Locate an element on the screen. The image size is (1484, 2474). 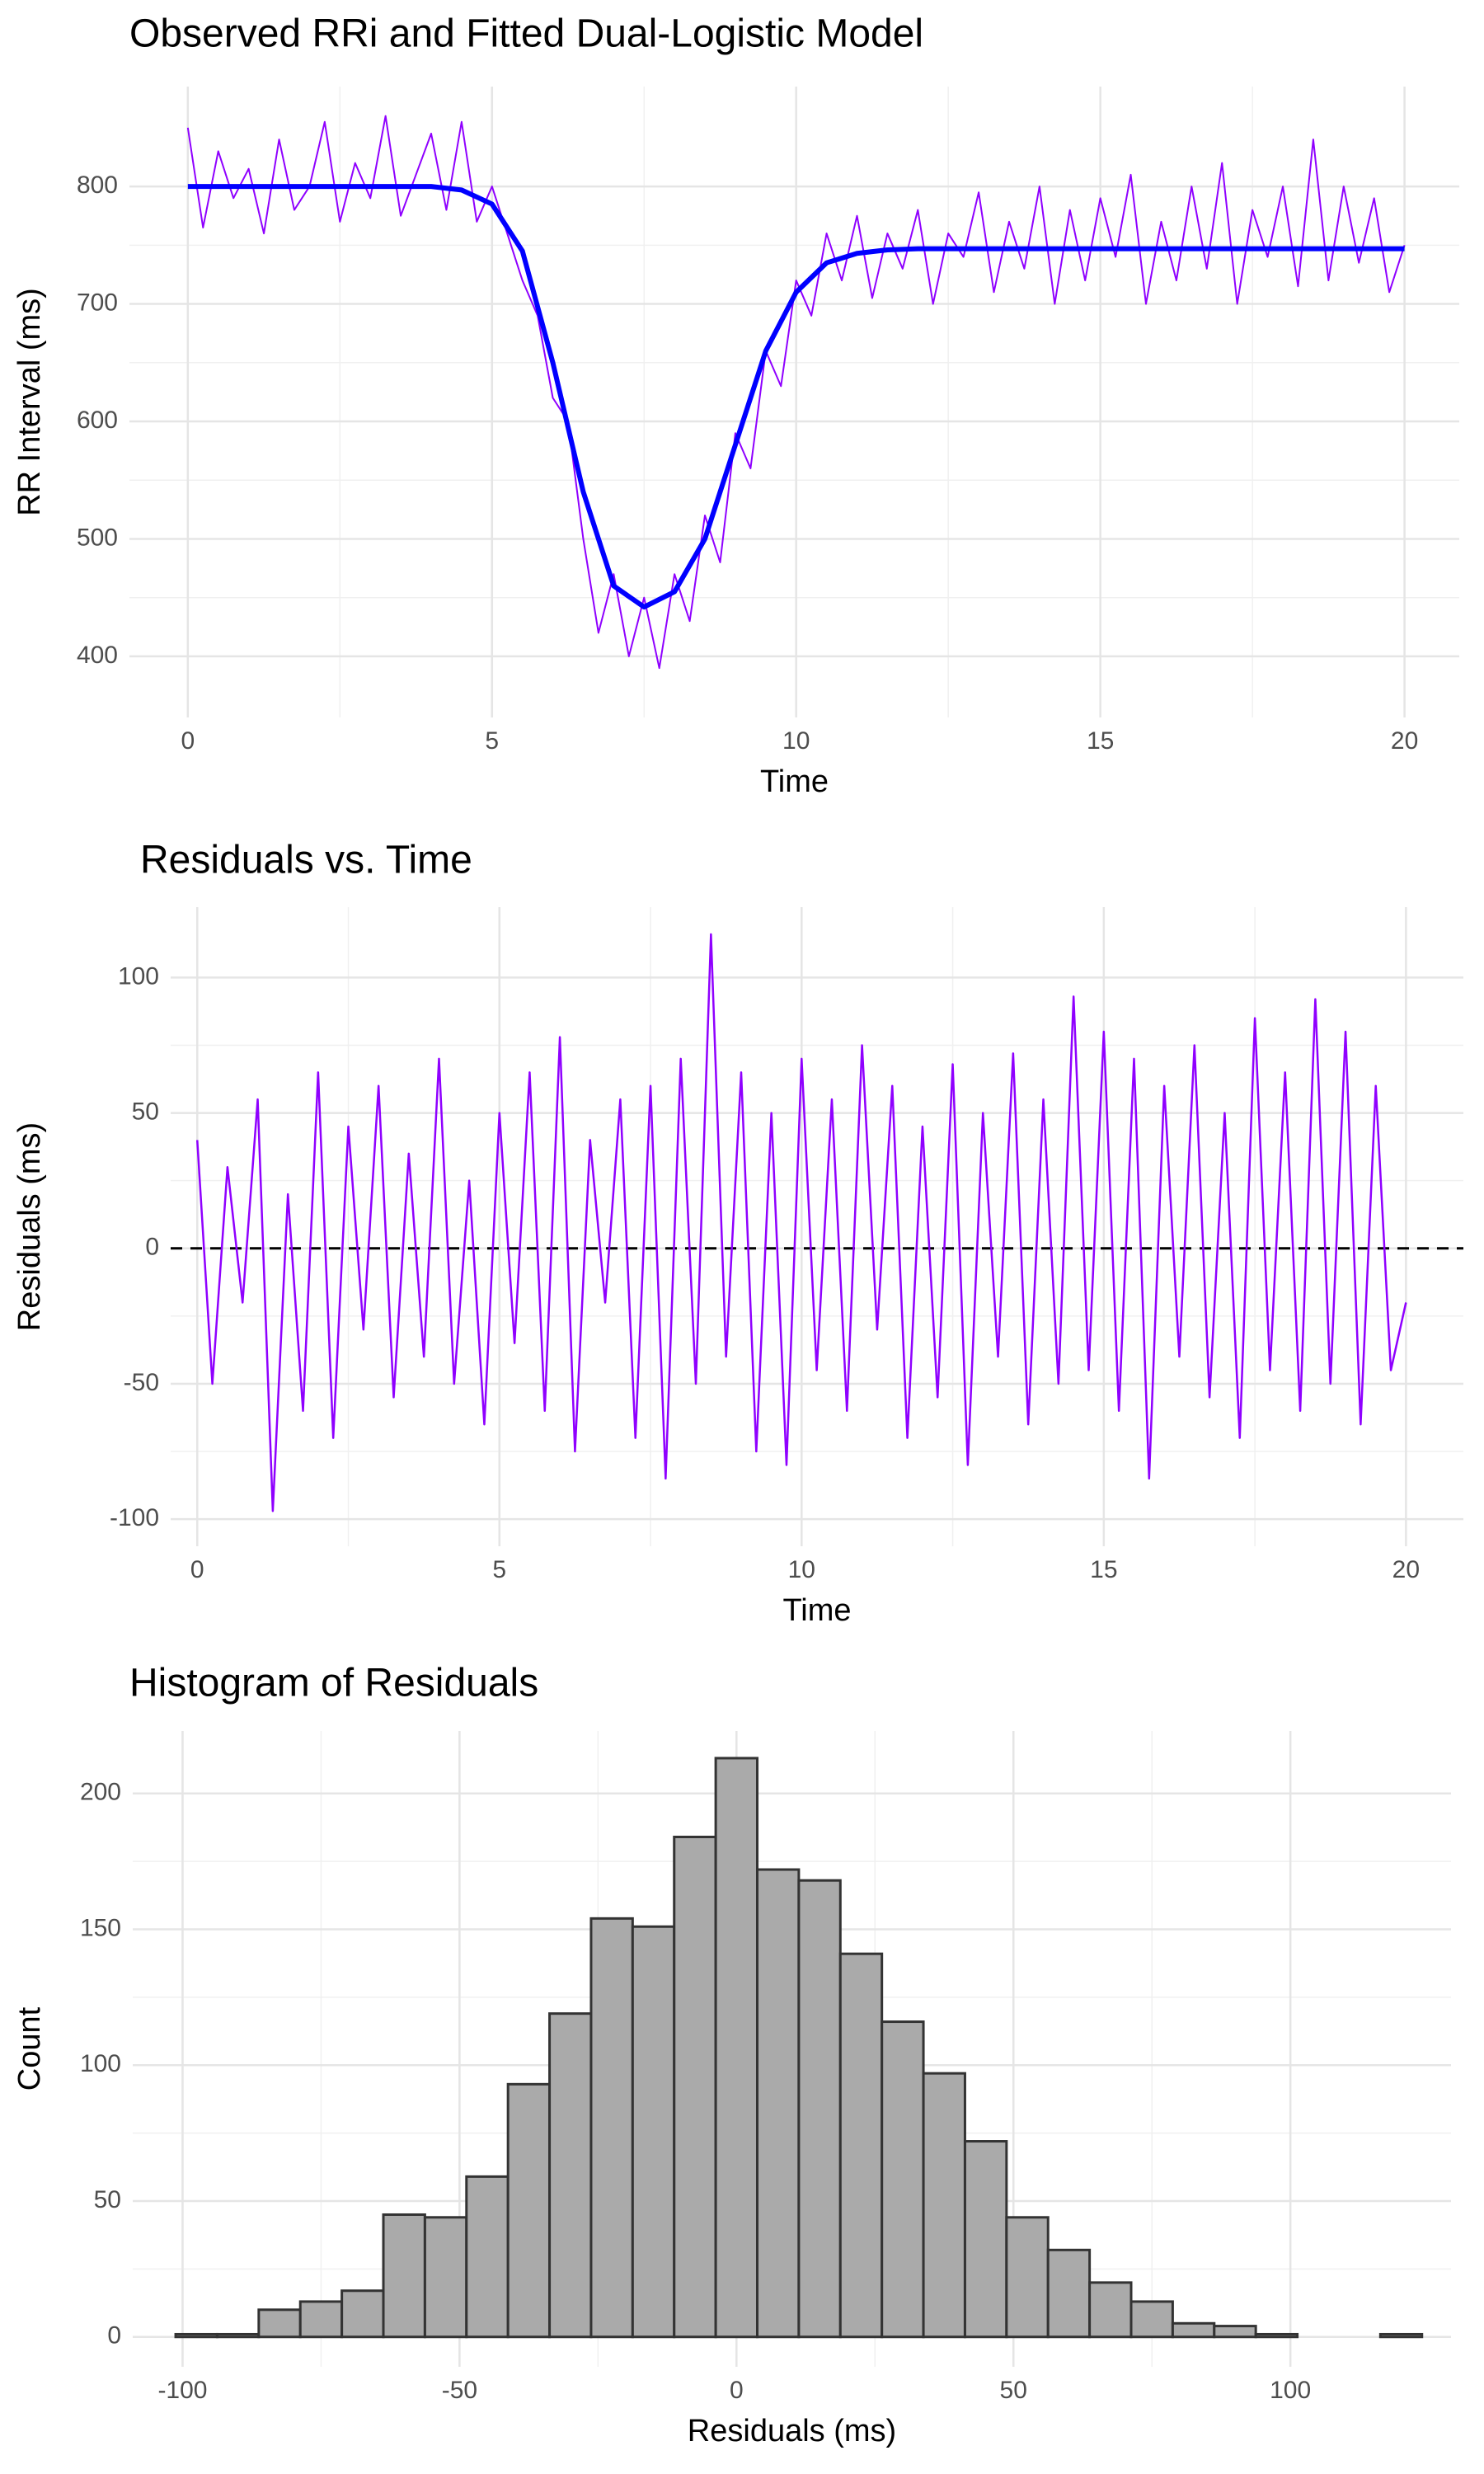
y-tick-label: 500 is located at coordinates (97, 537).